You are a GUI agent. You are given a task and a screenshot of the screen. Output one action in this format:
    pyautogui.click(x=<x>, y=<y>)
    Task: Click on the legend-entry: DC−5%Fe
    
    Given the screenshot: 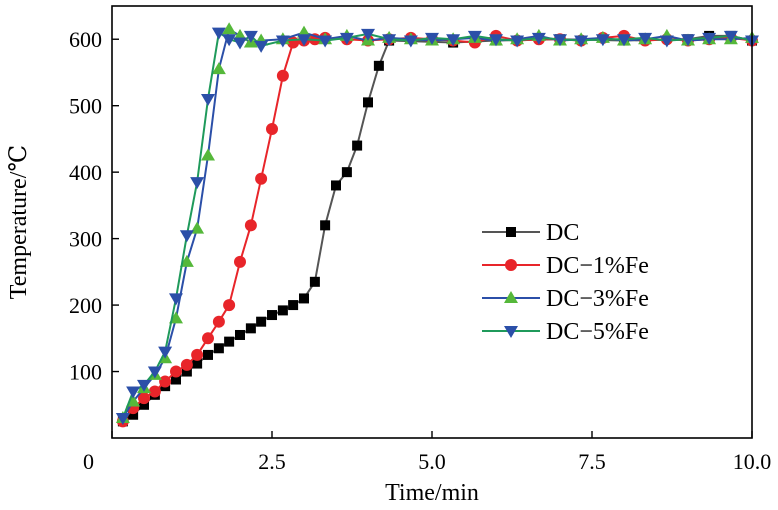 What is the action you would take?
    pyautogui.click(x=565, y=332)
    